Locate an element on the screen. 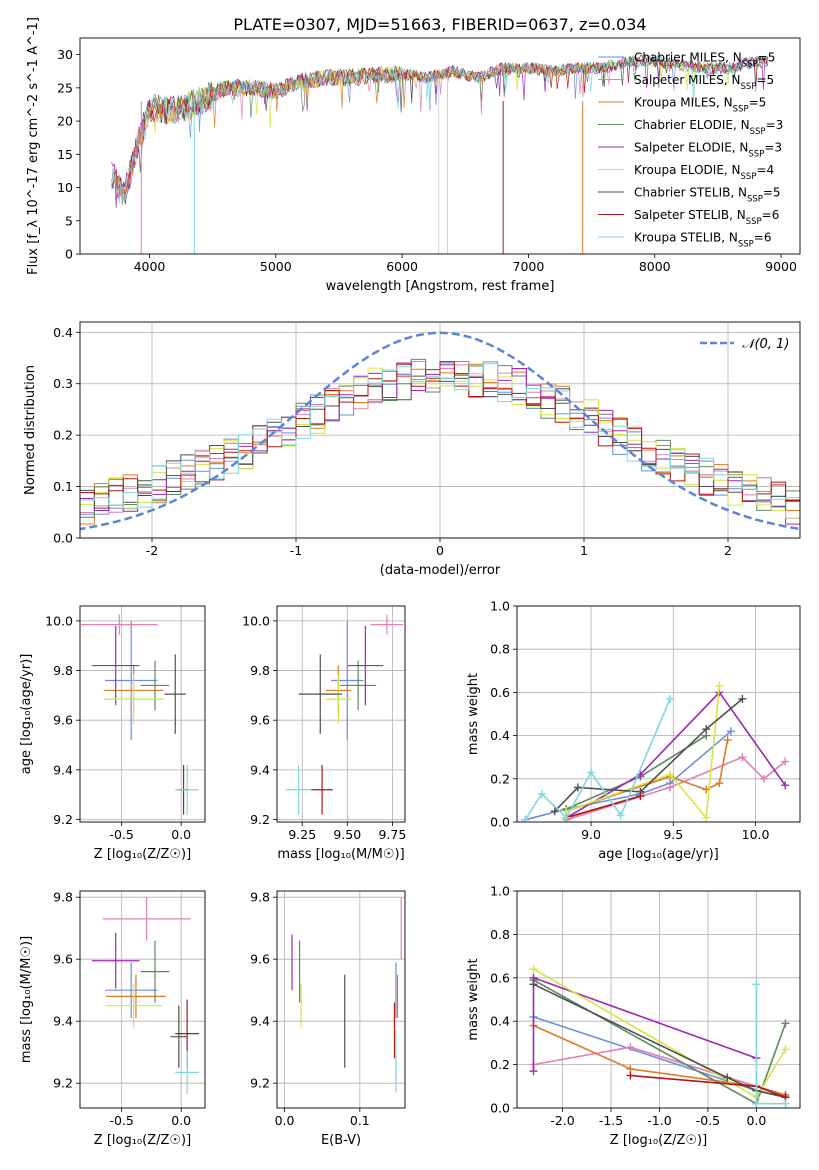 The height and width of the screenshot is (1170, 819). y-axis-label: mass weight is located at coordinates (473, 999).